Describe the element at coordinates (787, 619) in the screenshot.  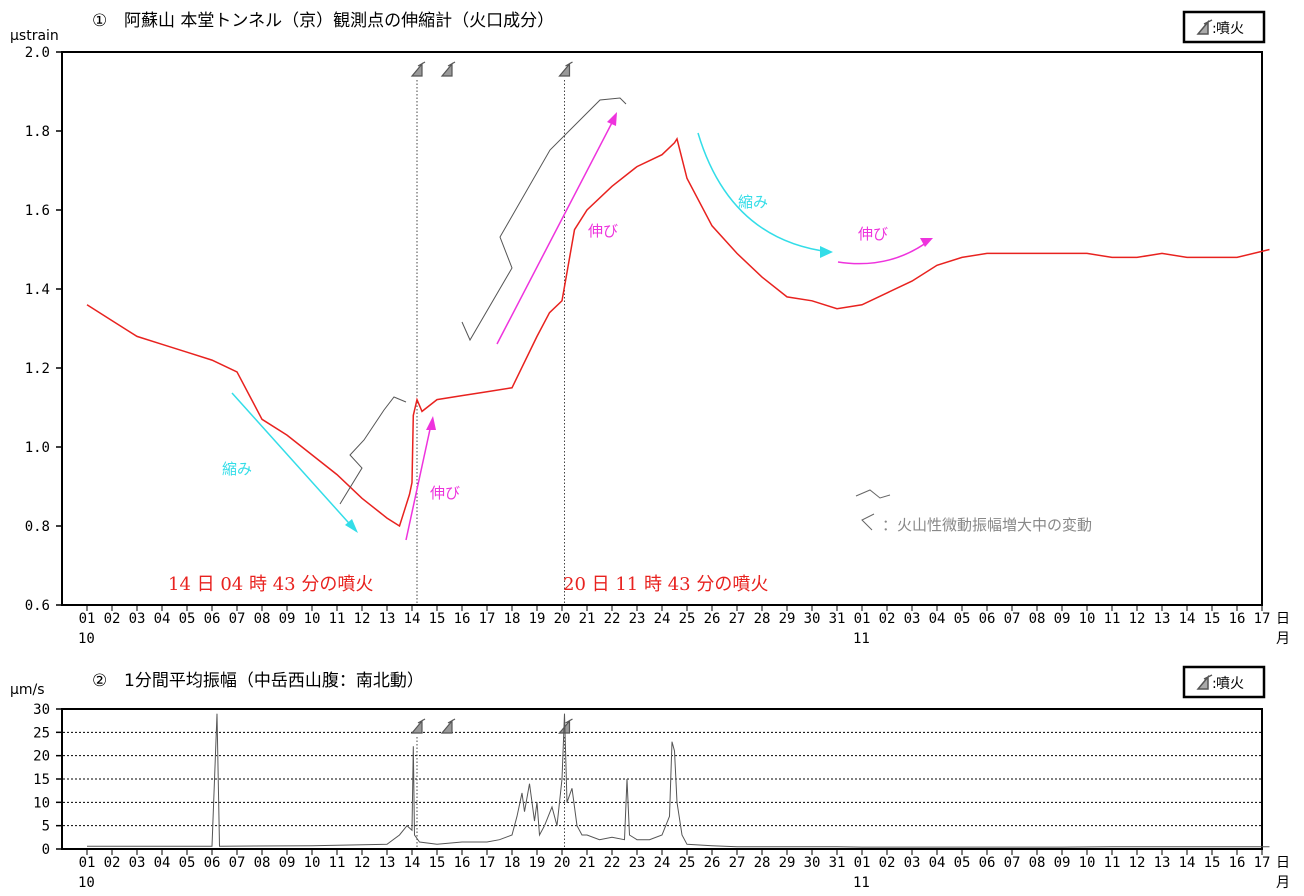
I see `x-tick-label: 29` at that location.